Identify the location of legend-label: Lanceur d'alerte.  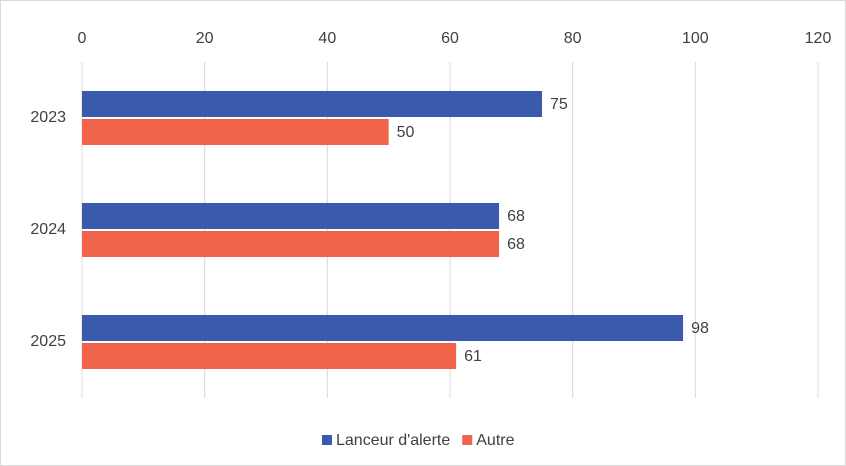
(393, 440).